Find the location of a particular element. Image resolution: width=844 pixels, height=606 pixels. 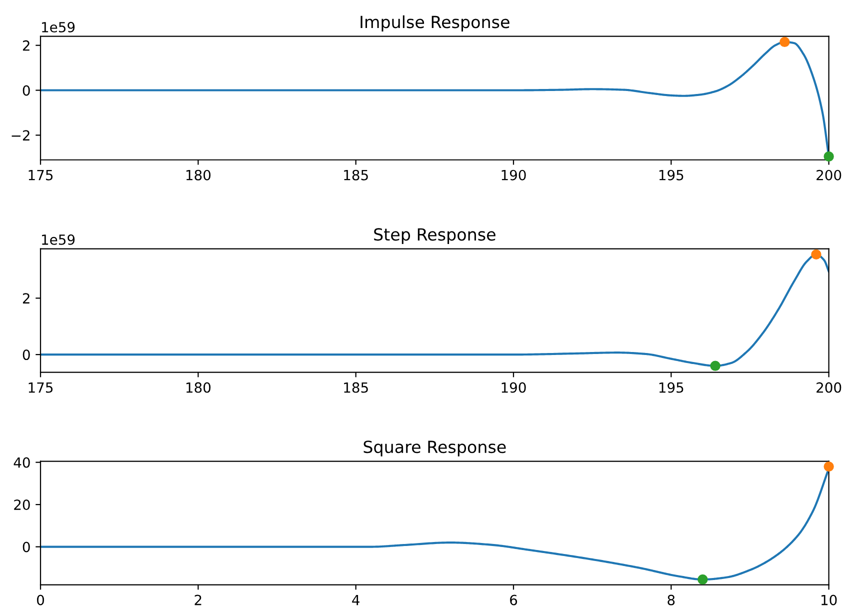

x-tick-label: 0 is located at coordinates (40, 600).